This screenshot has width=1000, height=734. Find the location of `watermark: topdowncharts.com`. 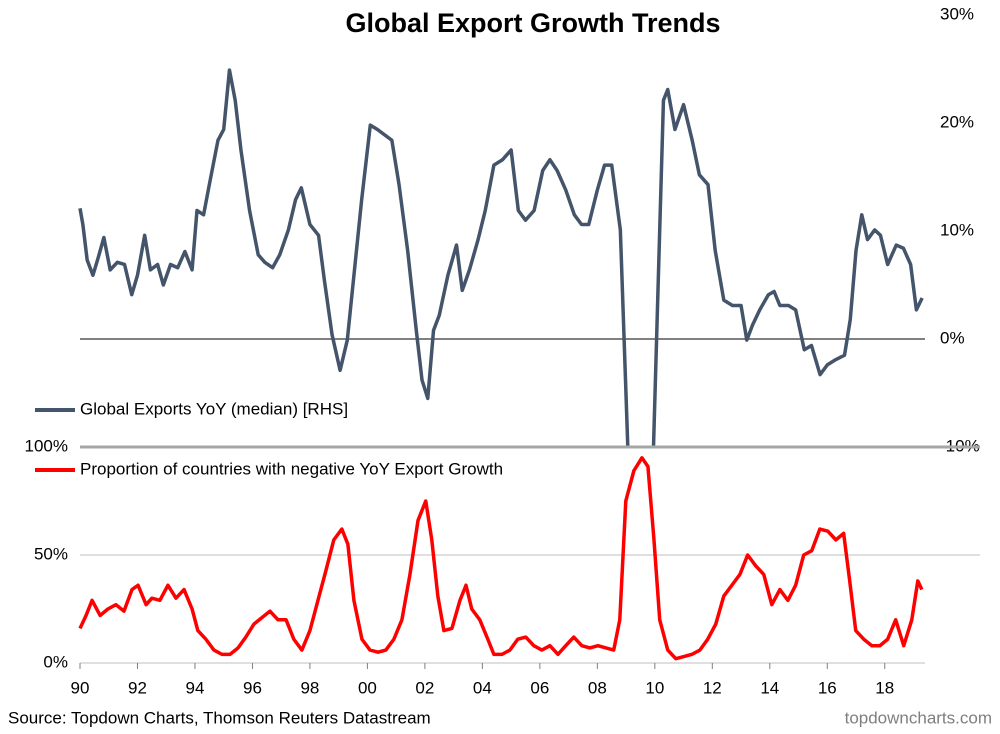

watermark: topdowncharts.com is located at coordinates (918, 717).